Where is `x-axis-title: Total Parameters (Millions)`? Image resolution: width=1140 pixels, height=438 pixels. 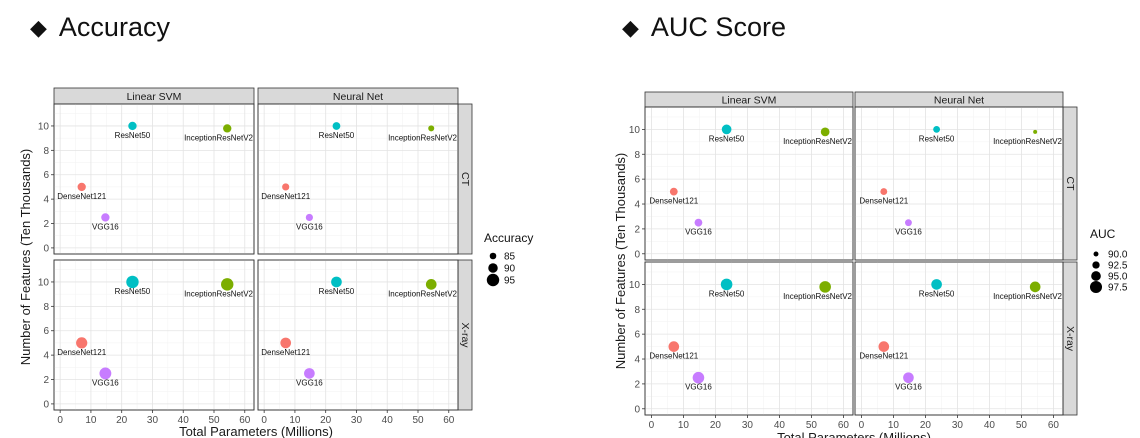 x-axis-title: Total Parameters (Millions) is located at coordinates (256, 431).